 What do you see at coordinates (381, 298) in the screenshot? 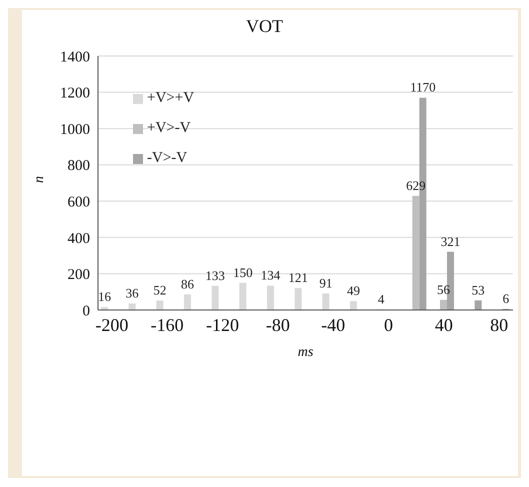
I see `data-label: 4` at bounding box center [381, 298].